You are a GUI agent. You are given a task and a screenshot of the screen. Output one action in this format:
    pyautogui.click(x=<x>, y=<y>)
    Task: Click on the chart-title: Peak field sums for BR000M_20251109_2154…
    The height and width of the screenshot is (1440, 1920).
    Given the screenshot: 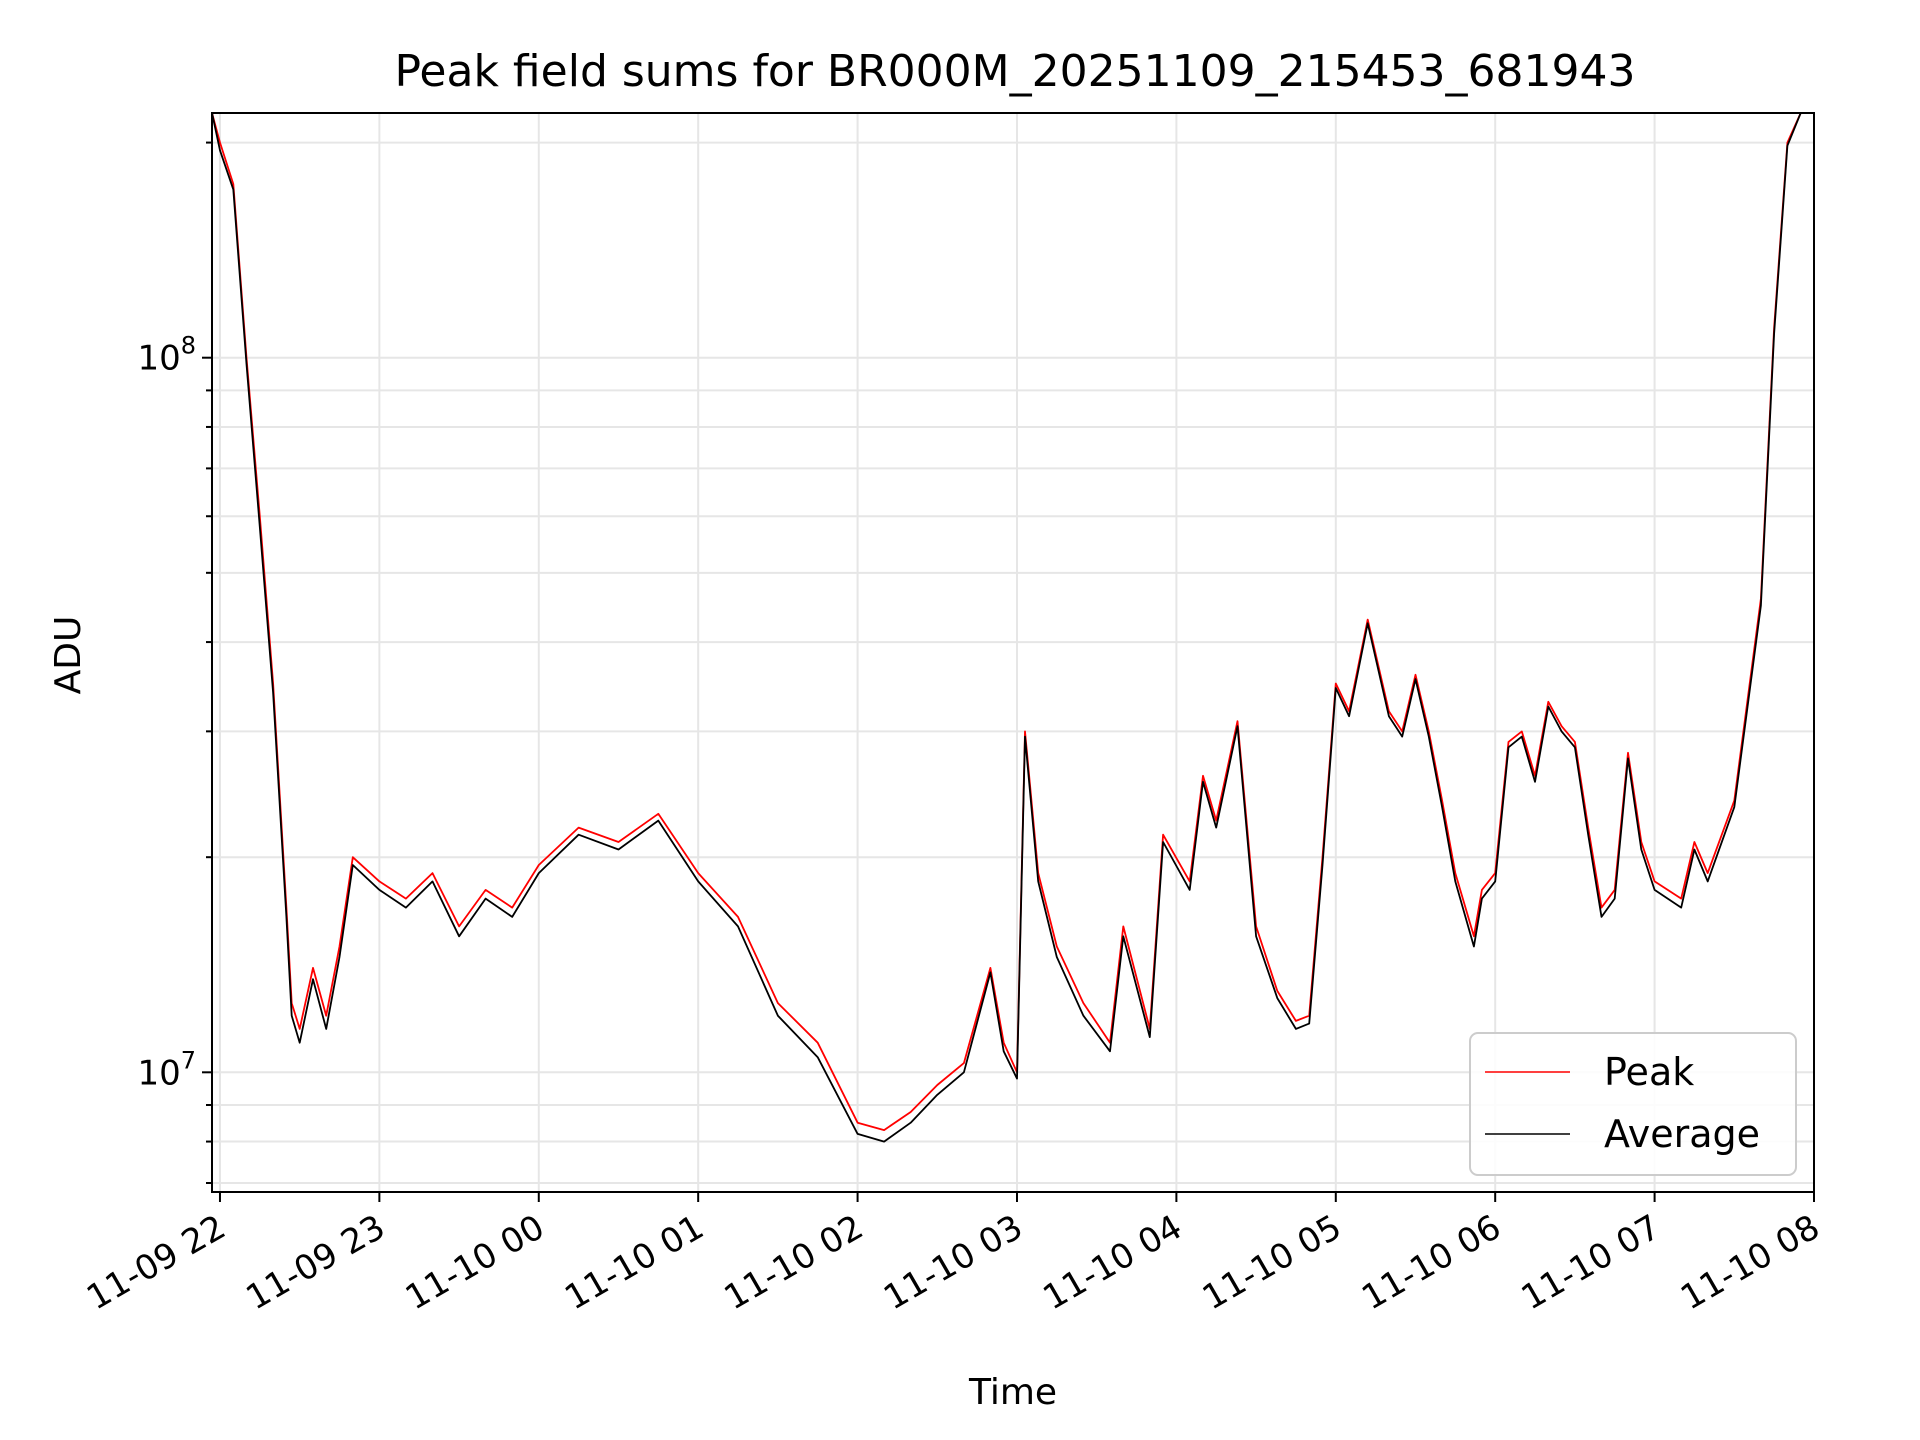 What is the action you would take?
    pyautogui.click(x=1014, y=71)
    